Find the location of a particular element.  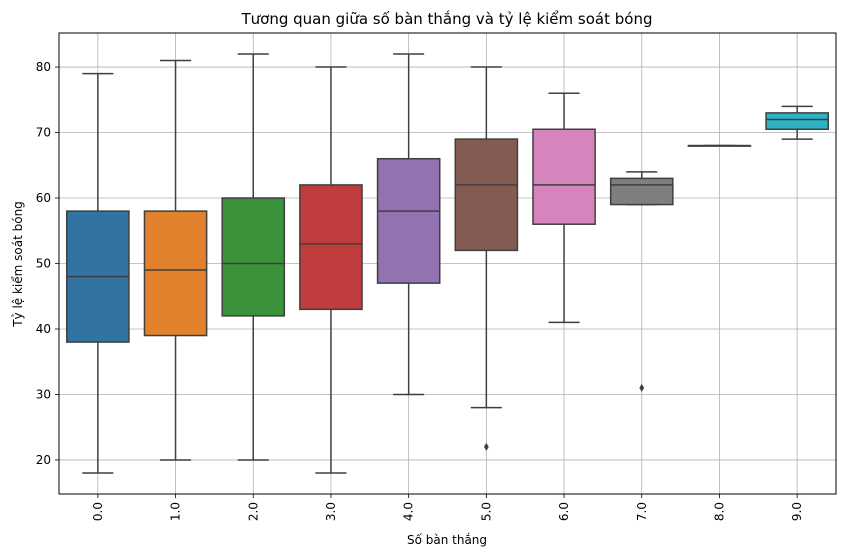

y-tick-label: 50 is located at coordinates (43, 264).